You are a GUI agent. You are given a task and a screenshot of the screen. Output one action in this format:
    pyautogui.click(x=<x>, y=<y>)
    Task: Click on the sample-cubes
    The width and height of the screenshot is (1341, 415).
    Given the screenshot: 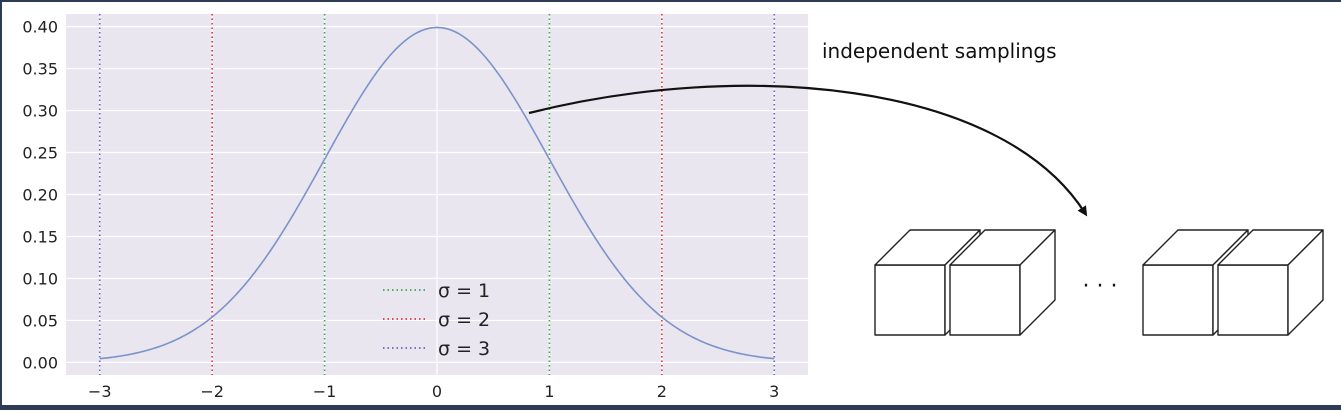 What is the action you would take?
    pyautogui.click(x=1099, y=282)
    